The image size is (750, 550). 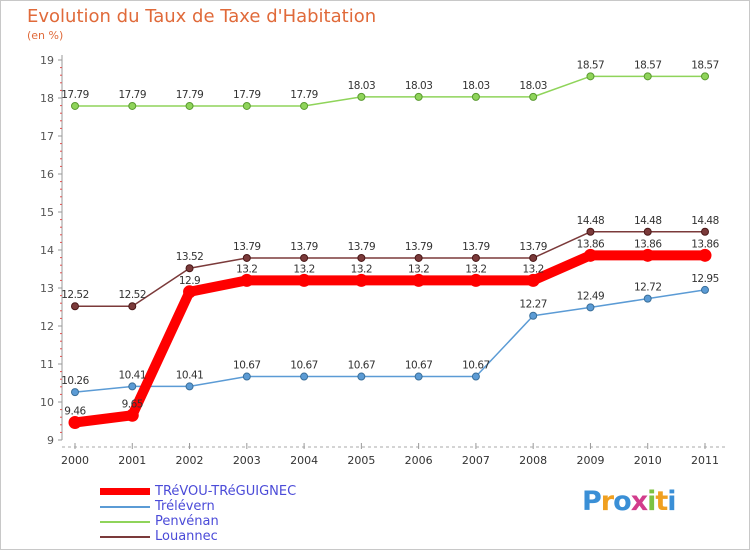 What do you see at coordinates (419, 460) in the screenshot?
I see `x-tick-label: 2006` at bounding box center [419, 460].